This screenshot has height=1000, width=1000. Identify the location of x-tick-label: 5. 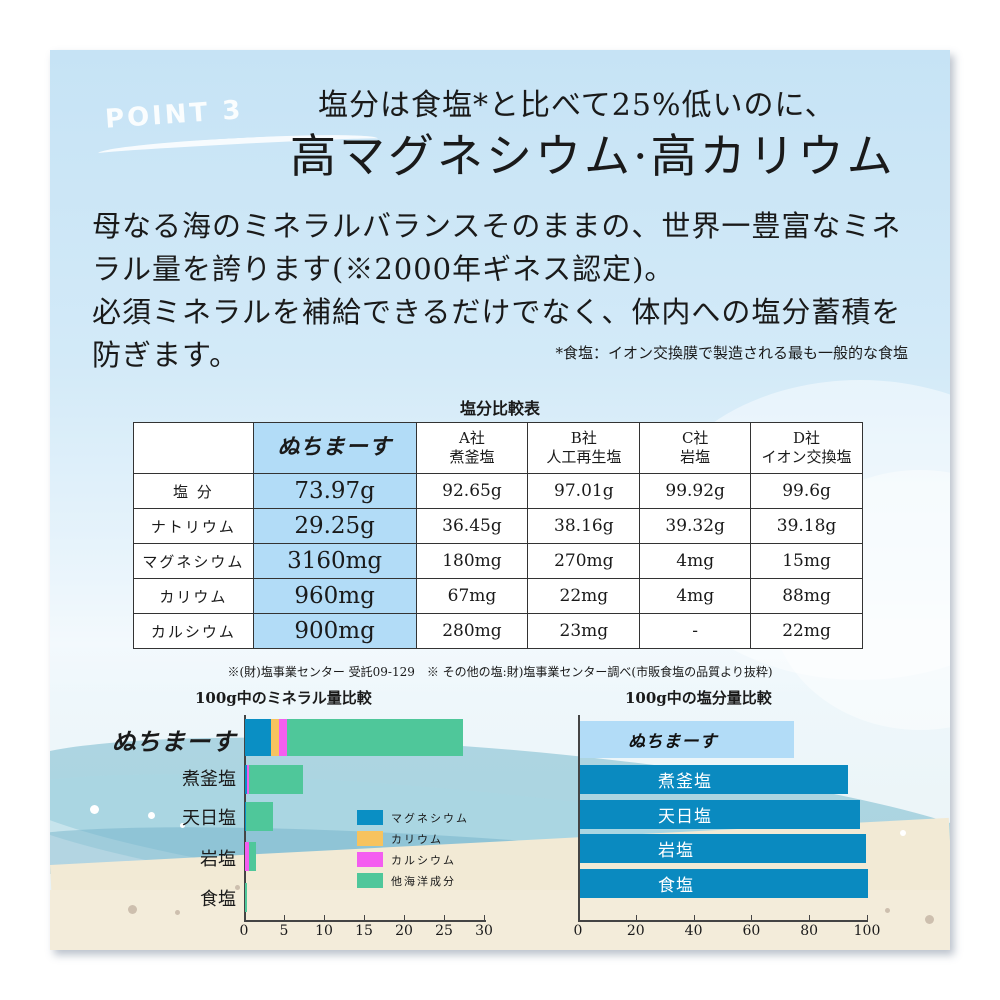
(284, 931).